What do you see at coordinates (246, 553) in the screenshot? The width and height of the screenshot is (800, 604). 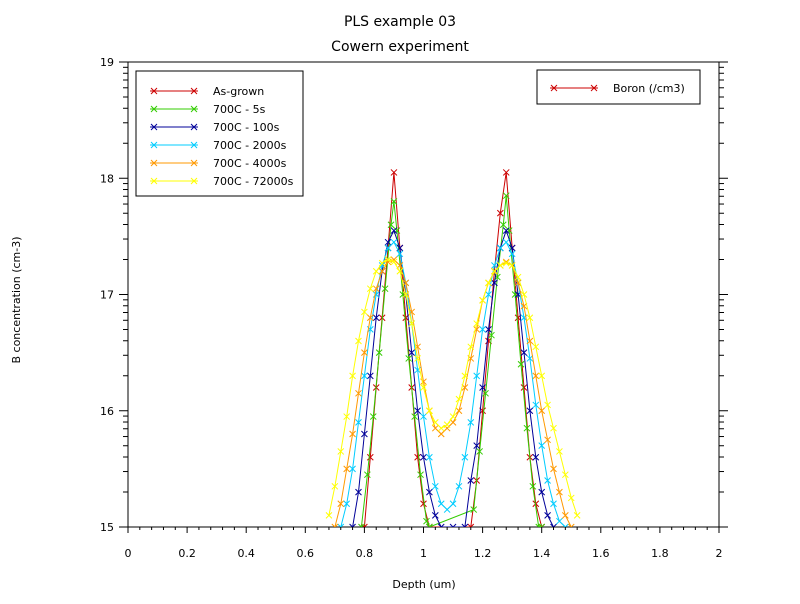 I see `x-tick-label: 0.4` at bounding box center [246, 553].